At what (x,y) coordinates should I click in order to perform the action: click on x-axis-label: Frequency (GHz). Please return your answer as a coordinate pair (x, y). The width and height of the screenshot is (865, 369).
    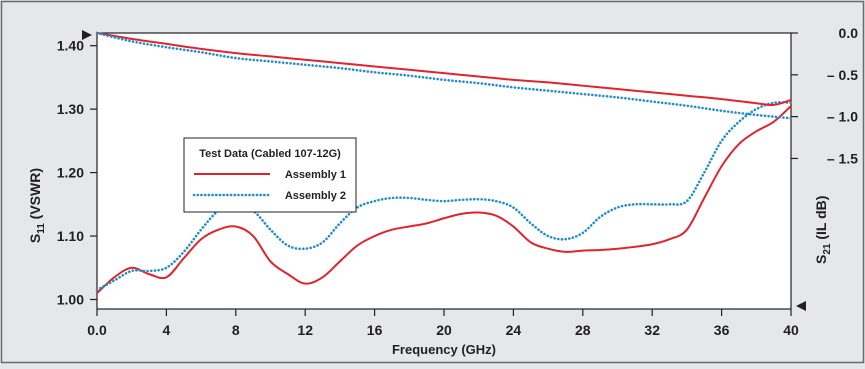
    Looking at the image, I should click on (444, 349).